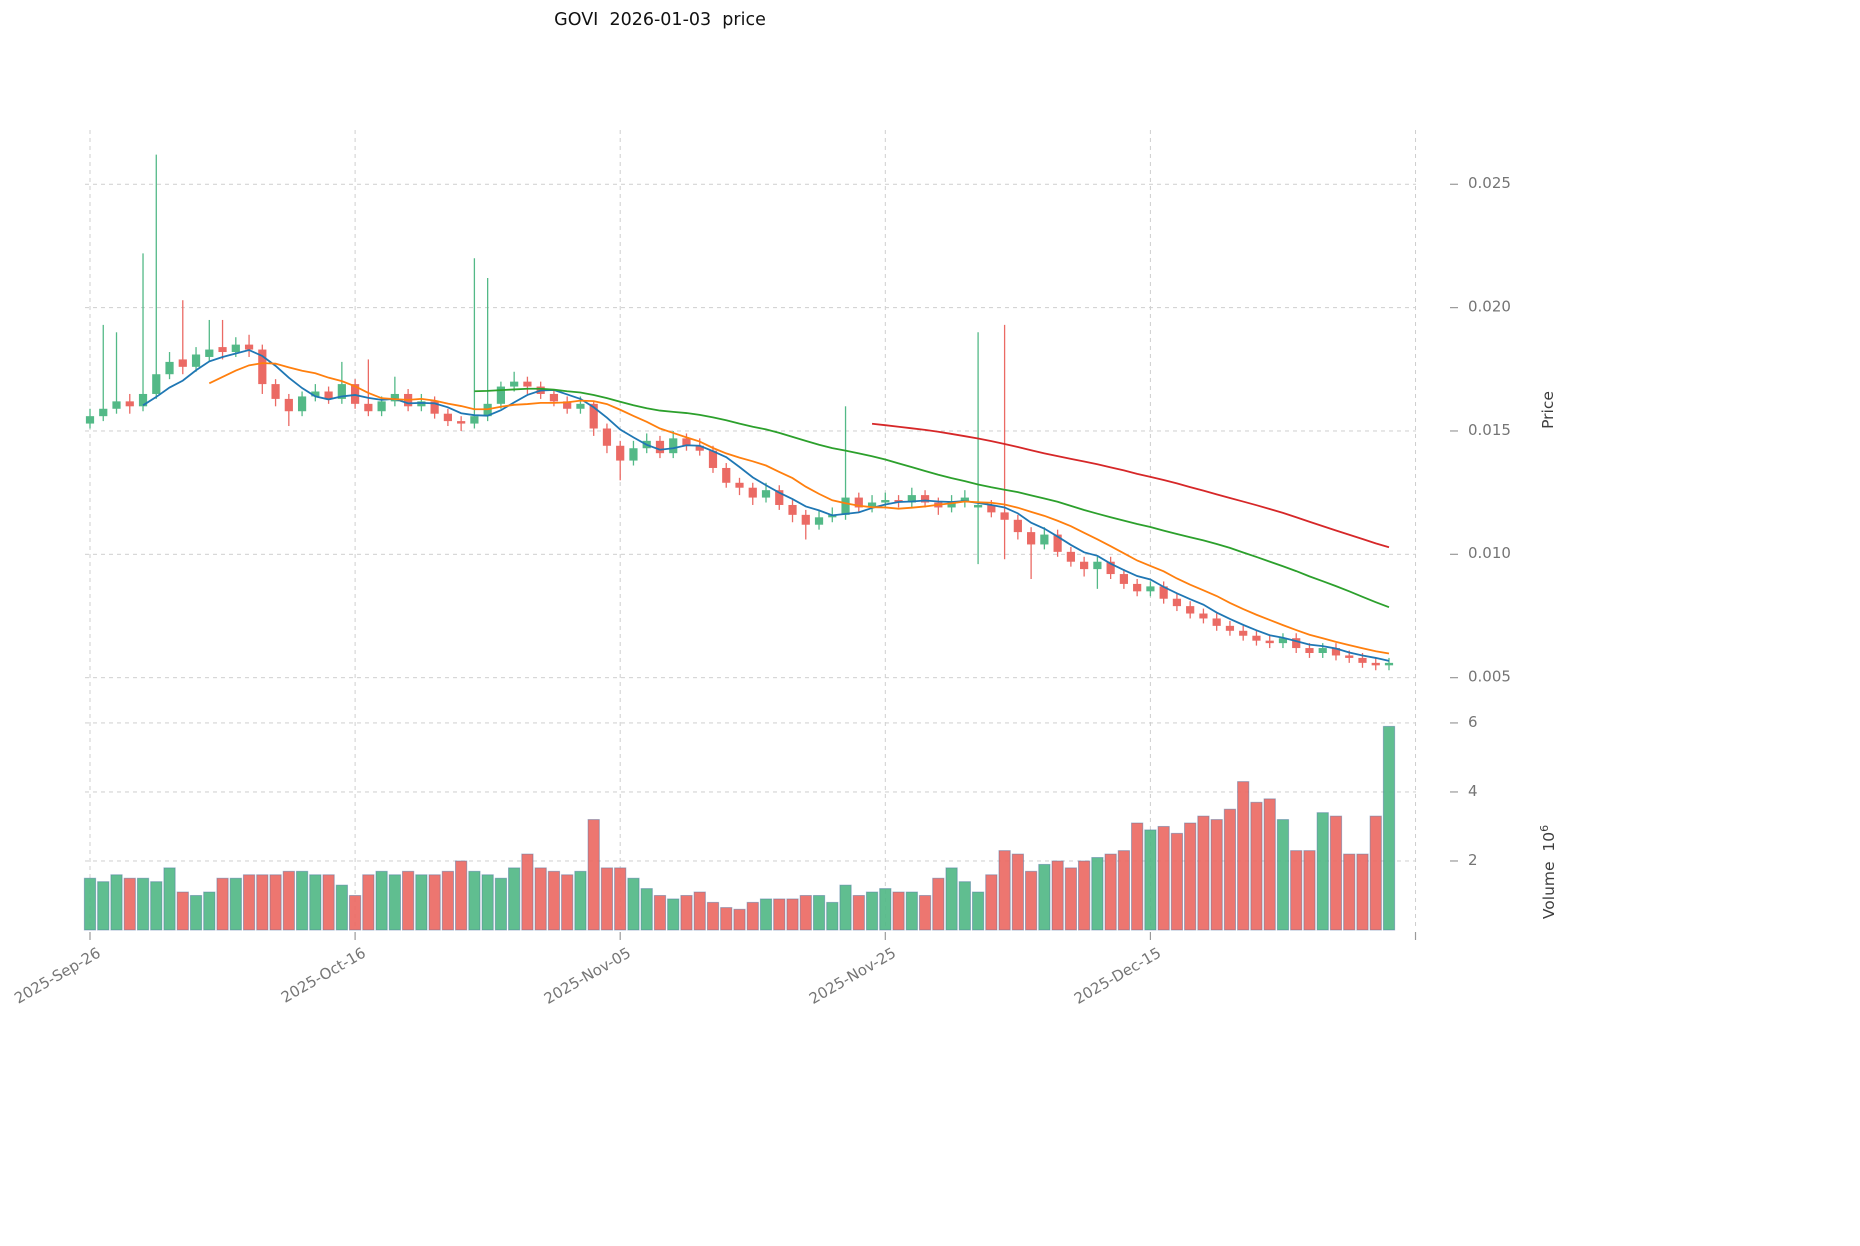  What do you see at coordinates (1548, 410) in the screenshot?
I see `price-axis-label: Price` at bounding box center [1548, 410].